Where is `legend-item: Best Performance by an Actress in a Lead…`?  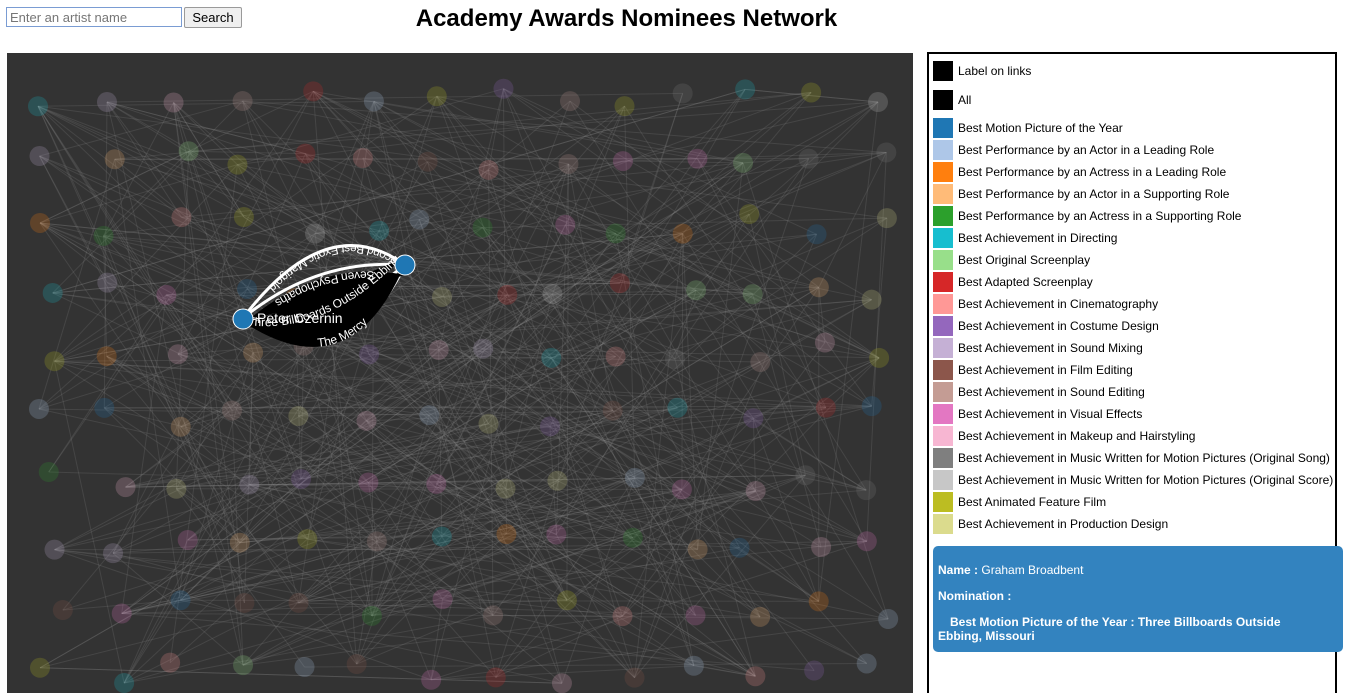
legend-item: Best Performance by an Actress in a Lead… is located at coordinates (1079, 172).